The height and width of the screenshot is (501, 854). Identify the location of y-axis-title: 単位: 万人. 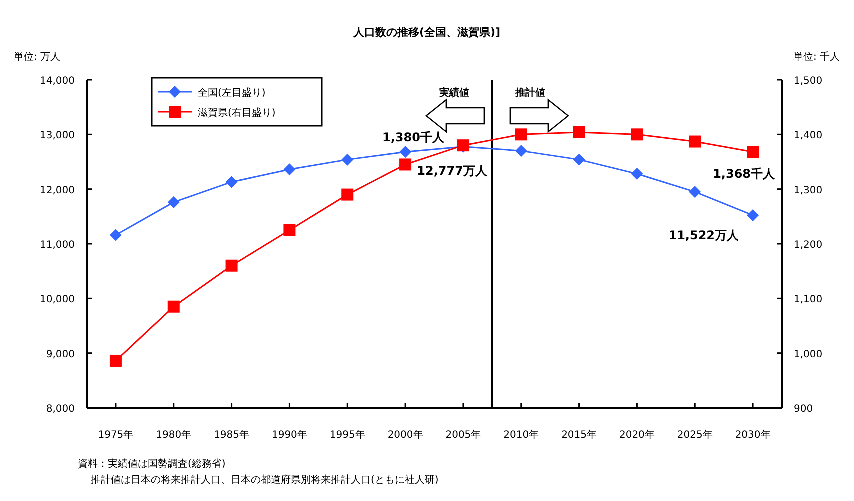
(37, 57).